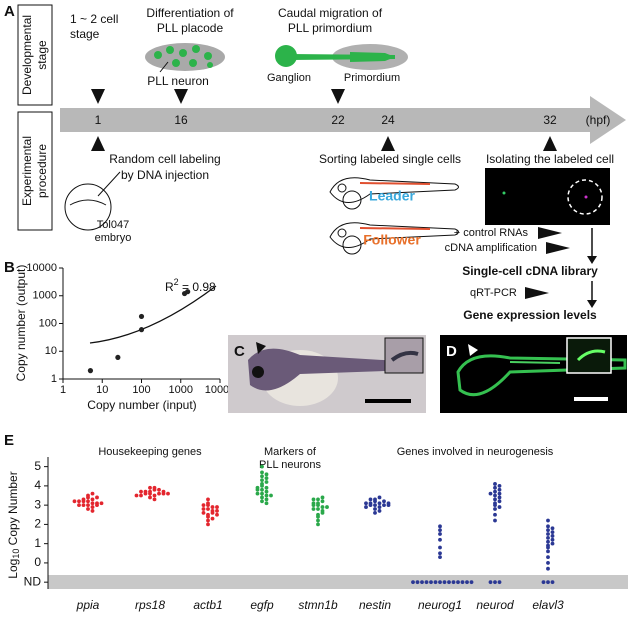 The image size is (640, 639). What do you see at coordinates (338, 120) in the screenshot?
I see `timeline-tick: 22` at bounding box center [338, 120].